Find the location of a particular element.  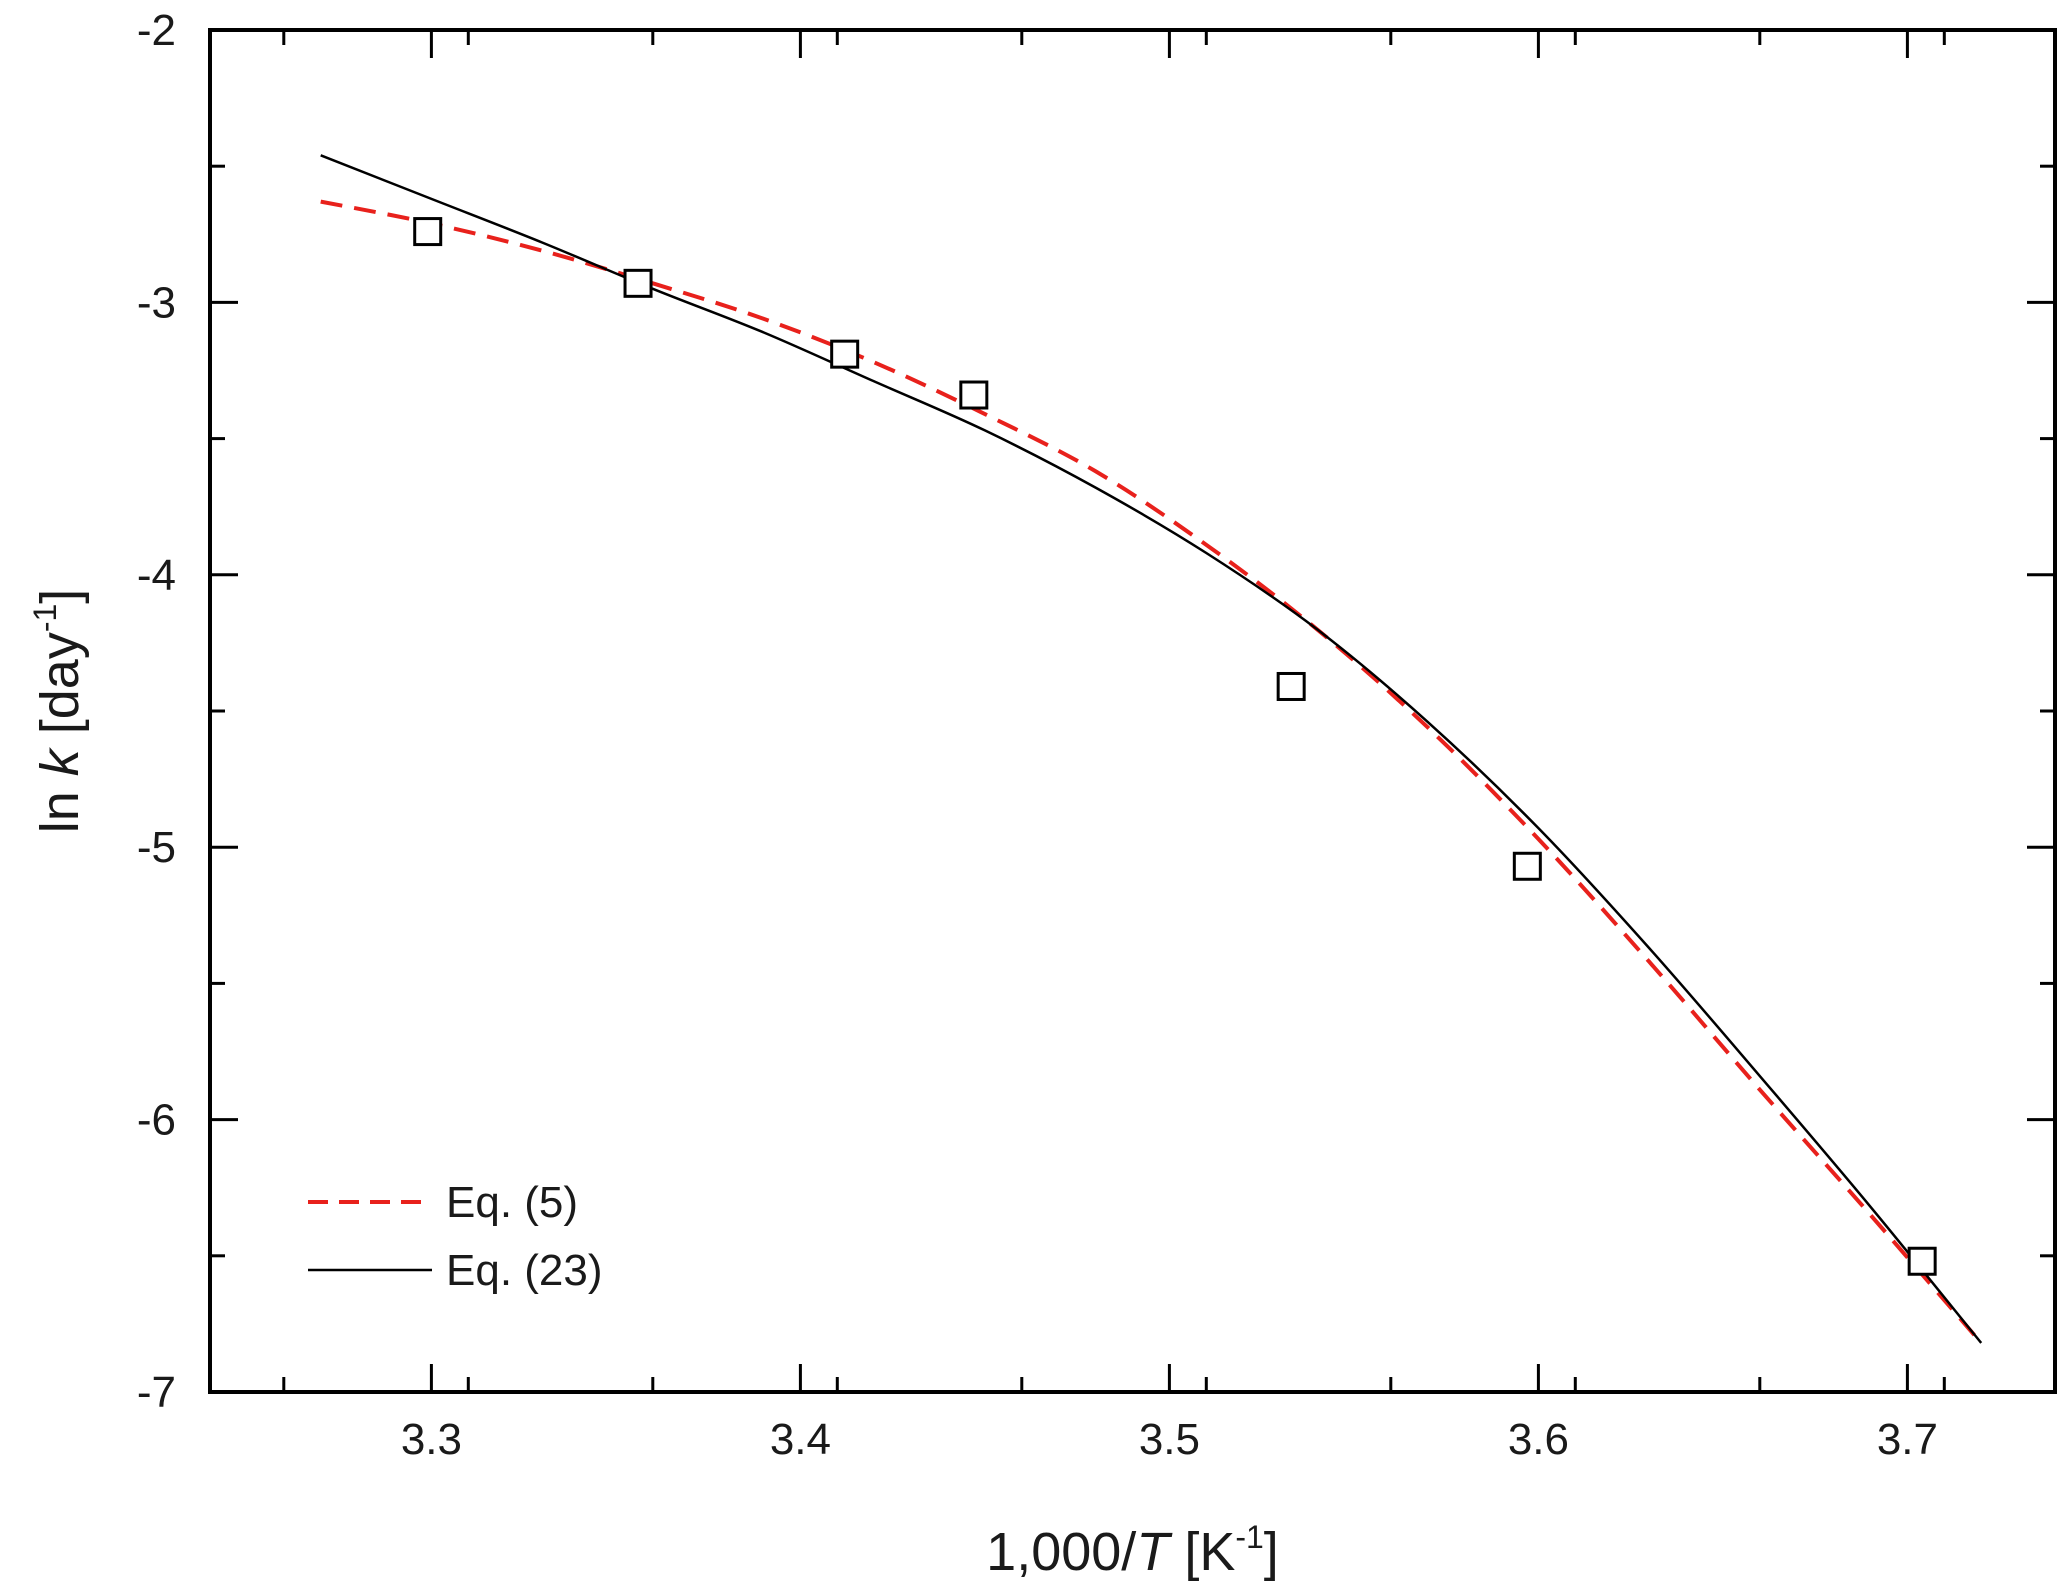

x-tick-label: 3.7 is located at coordinates (1907, 1439).